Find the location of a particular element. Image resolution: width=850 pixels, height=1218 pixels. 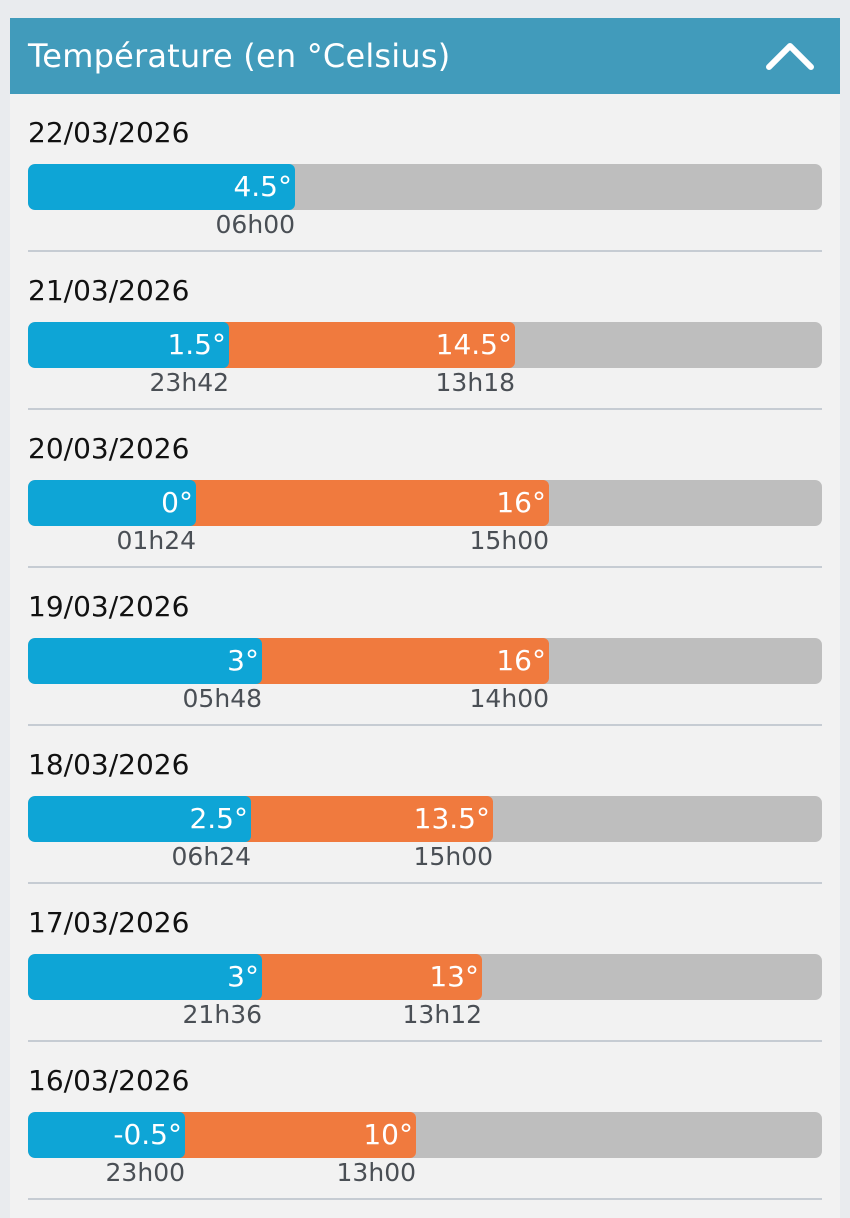

max-temp-time: 13h12 is located at coordinates (442, 1014).